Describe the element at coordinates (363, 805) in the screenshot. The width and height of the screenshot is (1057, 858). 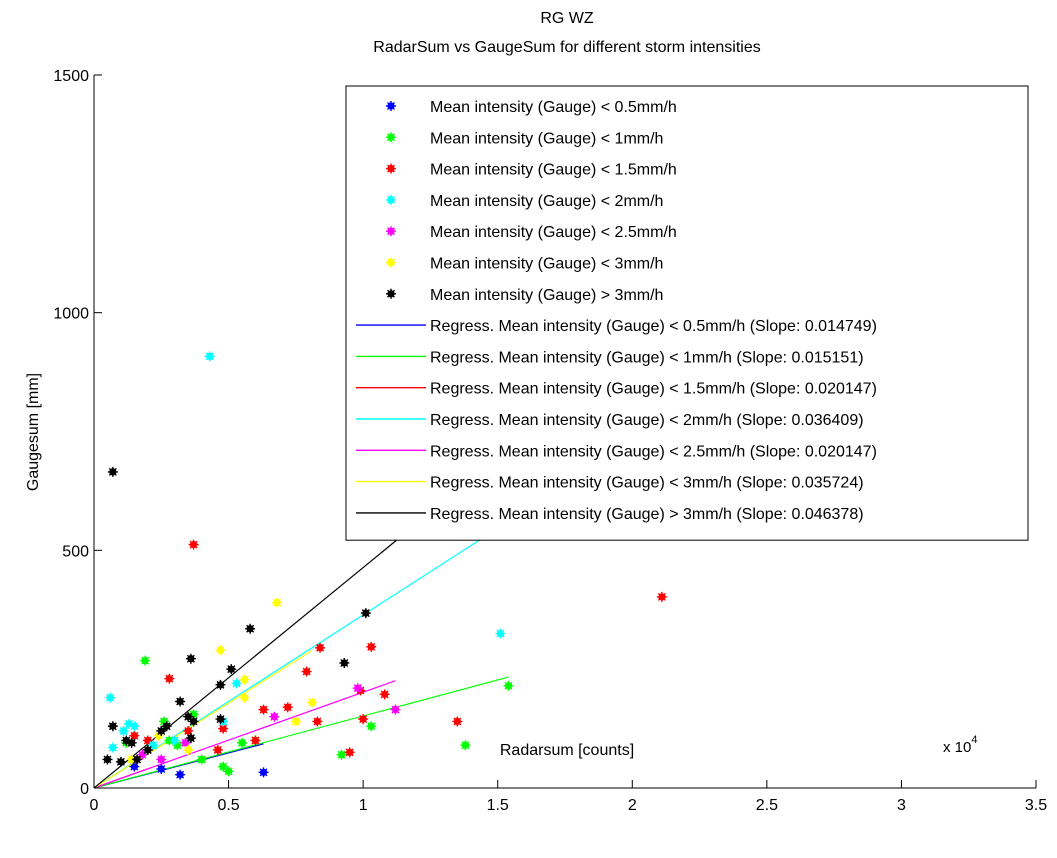
I see `x-tick-label: 1` at that location.